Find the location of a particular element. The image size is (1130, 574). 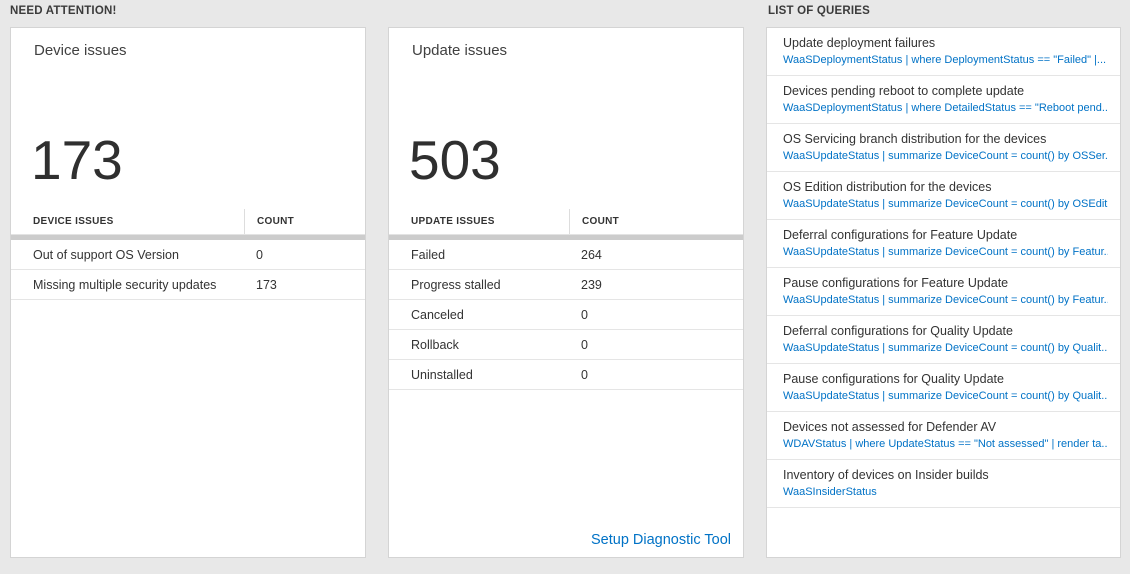

device-issues-header-count: COUNT is located at coordinates (304, 221).